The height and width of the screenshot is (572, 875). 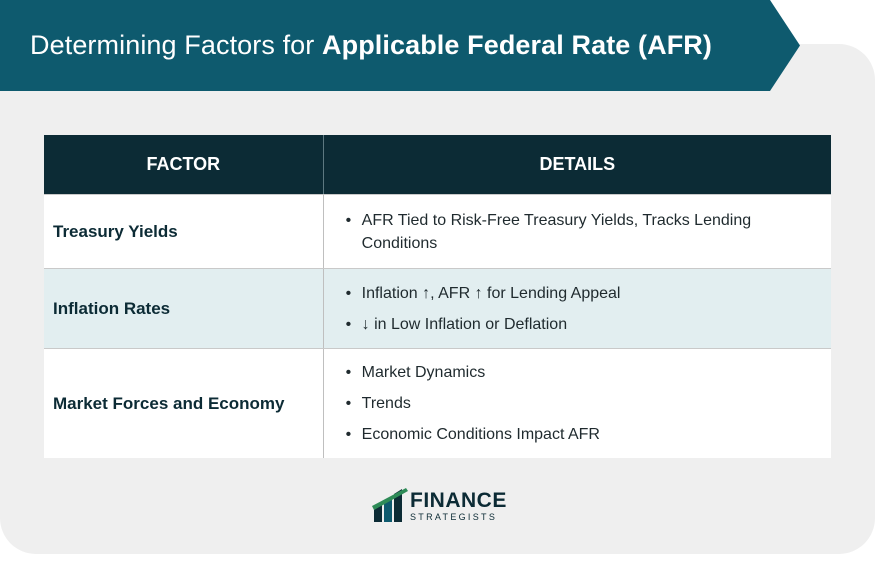 What do you see at coordinates (577, 164) in the screenshot?
I see `header-details: DETAILS` at bounding box center [577, 164].